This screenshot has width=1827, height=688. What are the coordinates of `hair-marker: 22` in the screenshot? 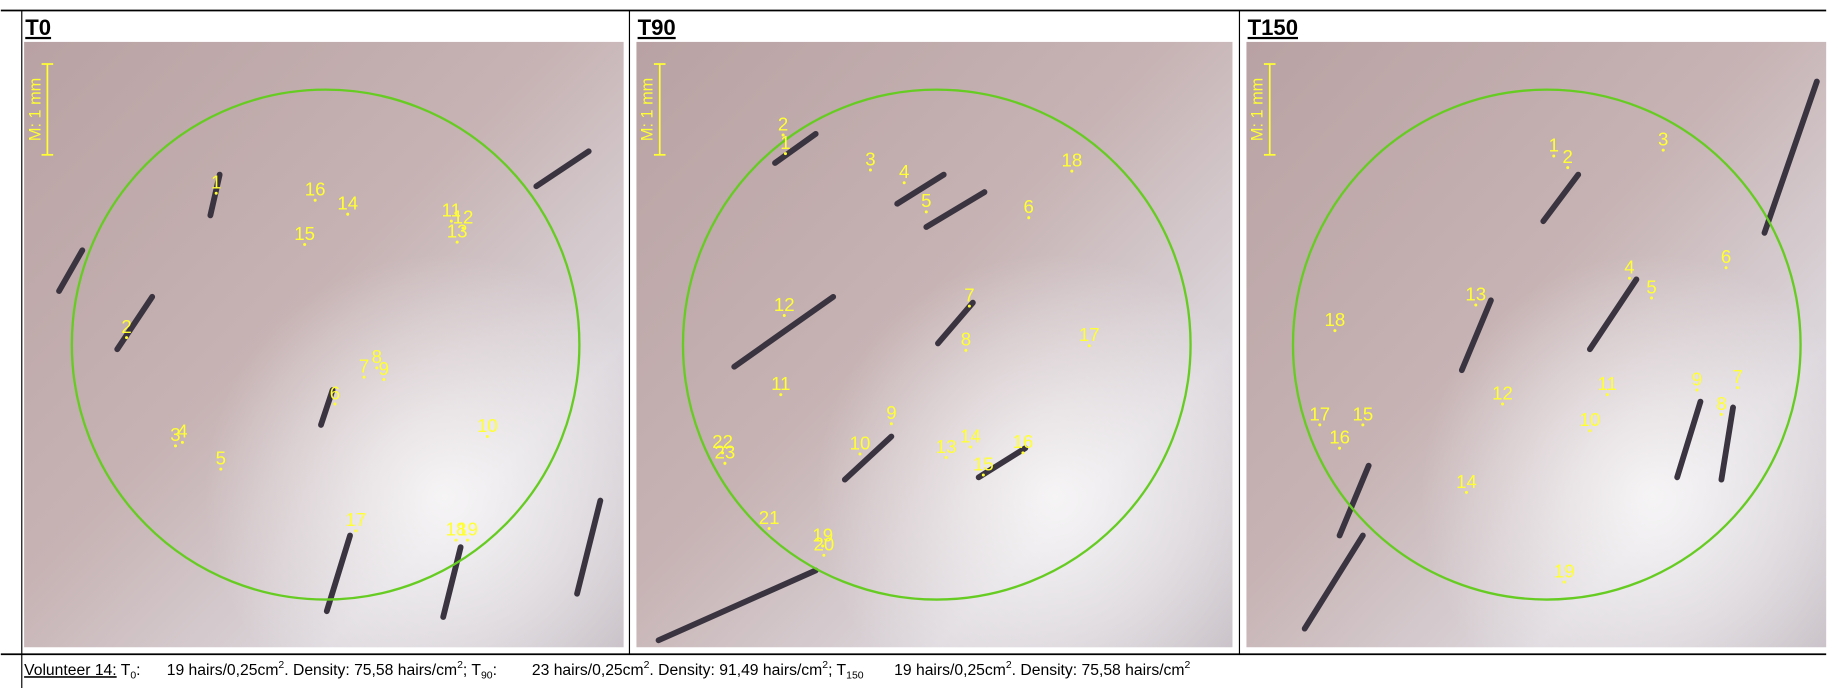 It's located at (722, 441).